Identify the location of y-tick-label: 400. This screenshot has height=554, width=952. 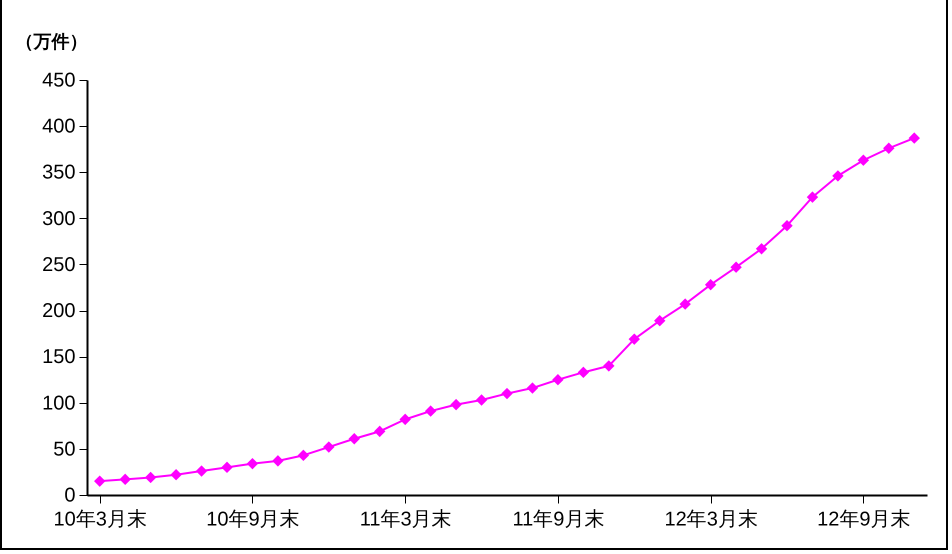
(59, 127).